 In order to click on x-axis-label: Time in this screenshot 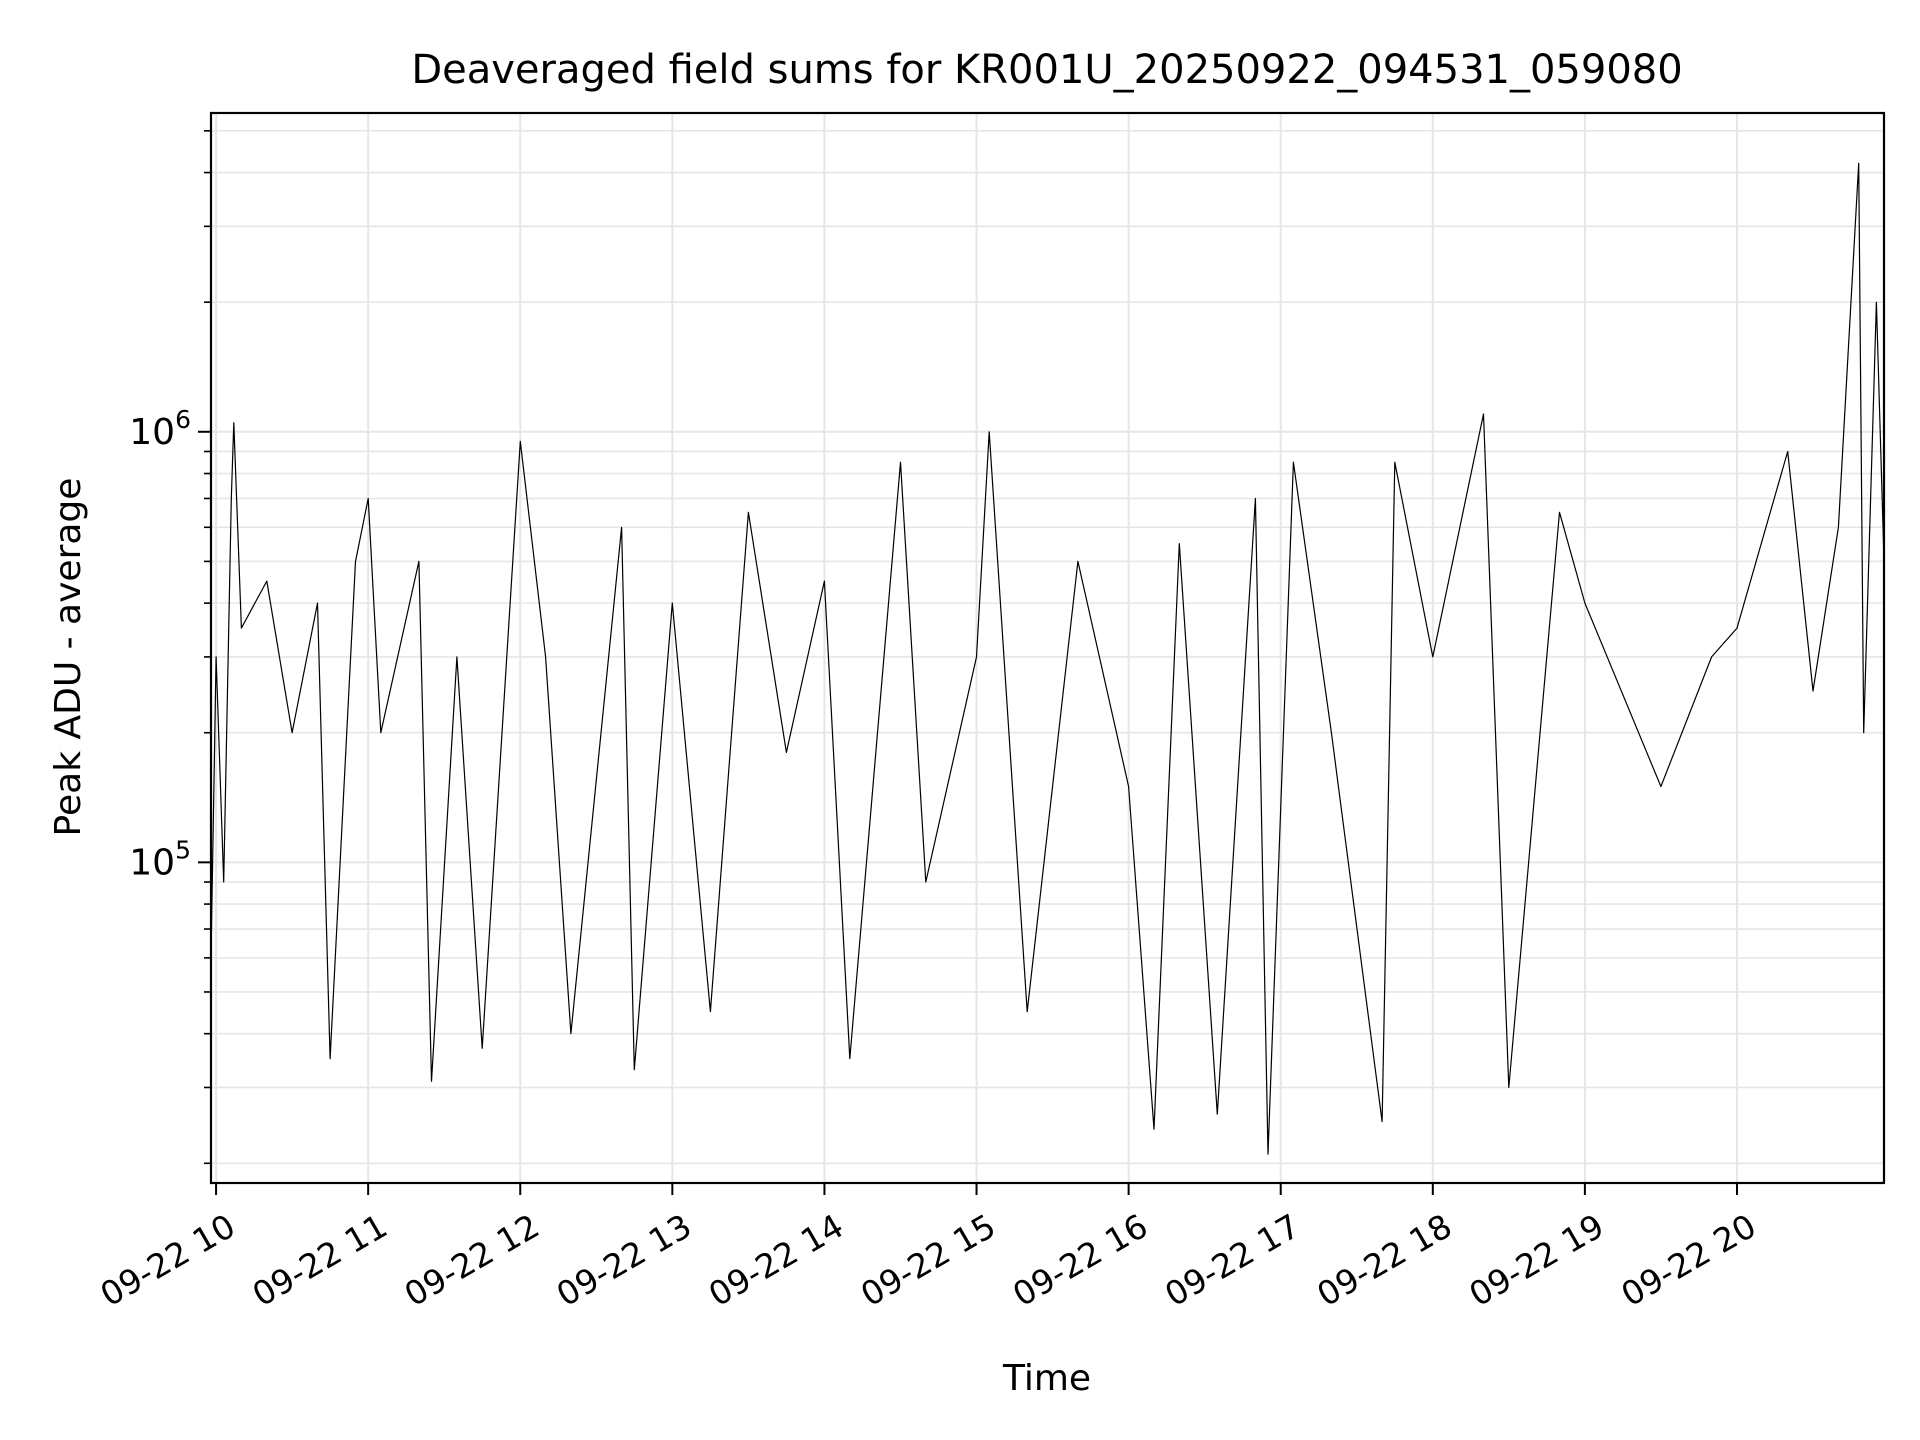, I will do `click(1046, 1378)`.